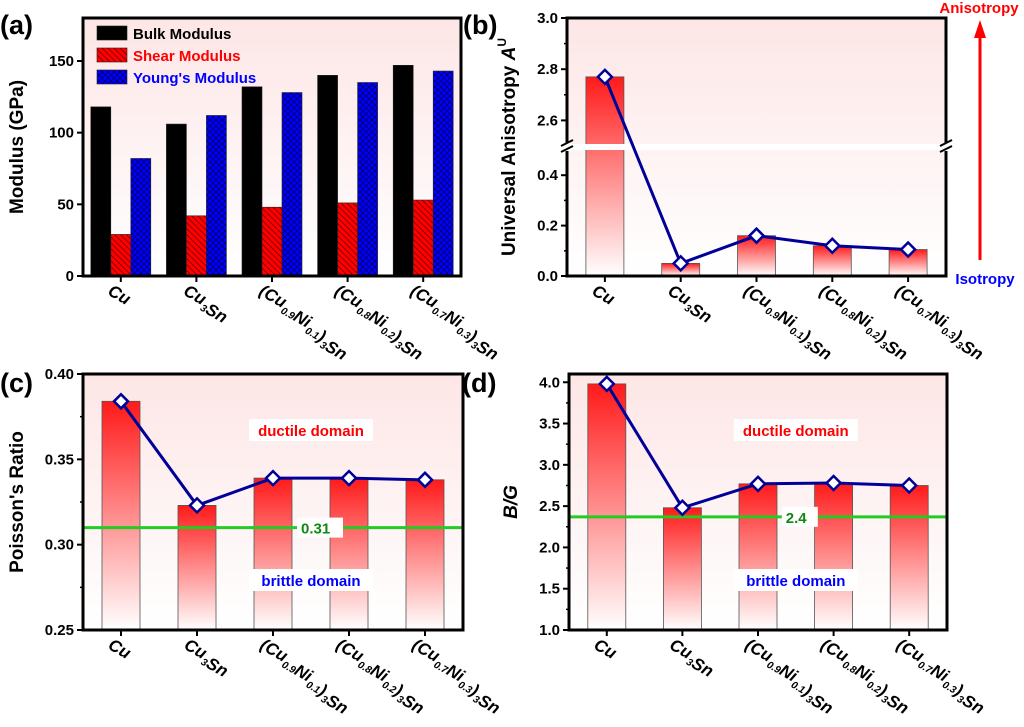 The height and width of the screenshot is (727, 1024). What do you see at coordinates (547, 120) in the screenshot?
I see `y-tick-label: 2.6` at bounding box center [547, 120].